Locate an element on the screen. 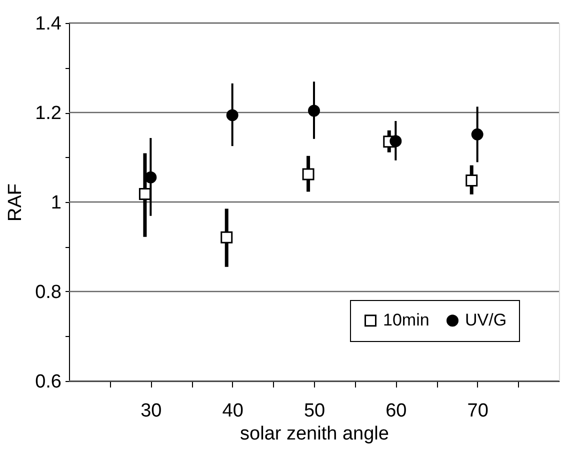 This screenshot has height=454, width=575. y-tick-label: 0.8 is located at coordinates (48, 292).